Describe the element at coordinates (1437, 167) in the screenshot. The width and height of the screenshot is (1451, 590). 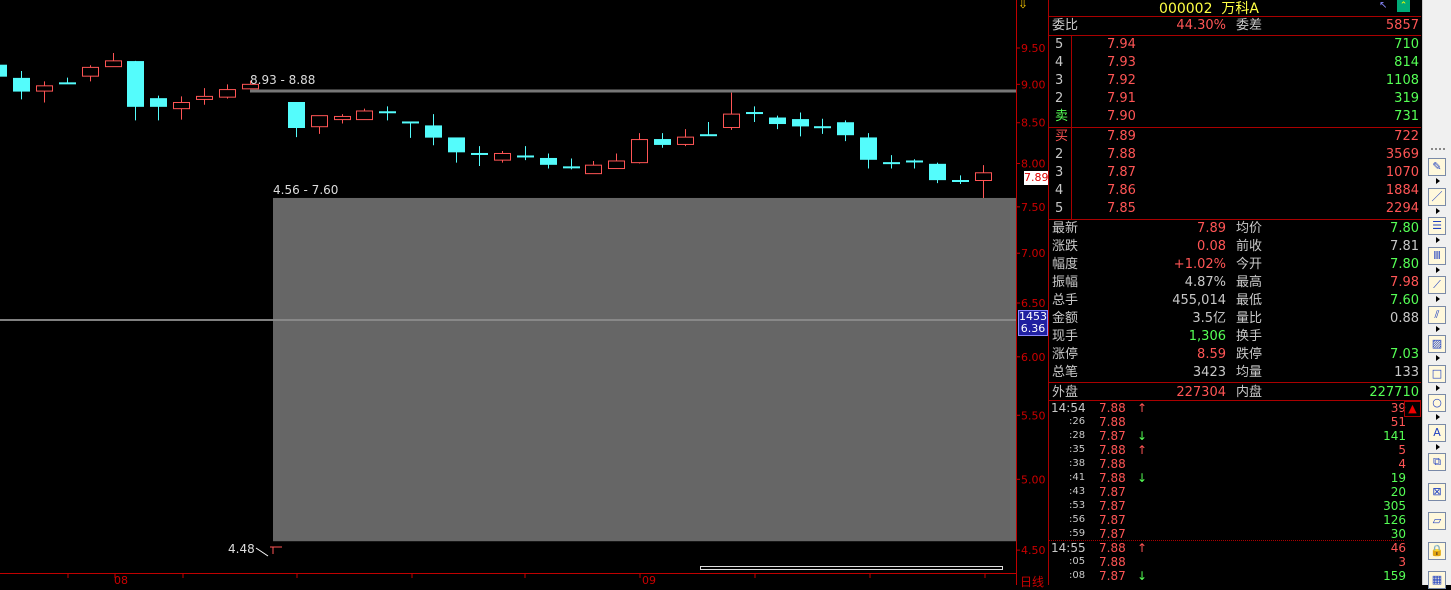
I see `pen-draw-icon: ✎` at that location.